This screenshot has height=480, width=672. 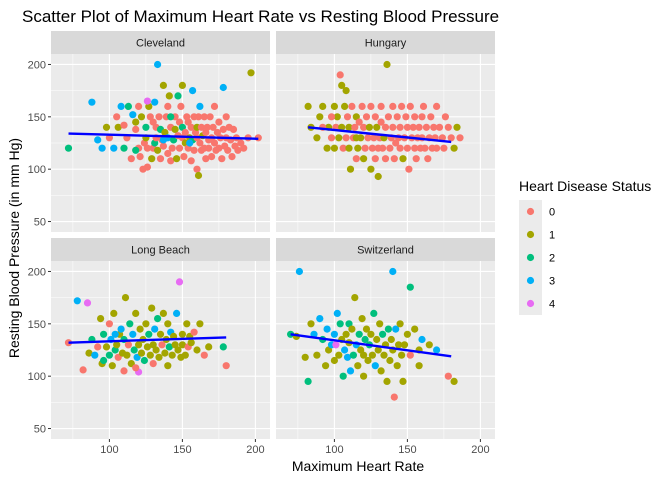 What do you see at coordinates (109, 450) in the screenshot?
I see `x-tick-label: 100` at bounding box center [109, 450].